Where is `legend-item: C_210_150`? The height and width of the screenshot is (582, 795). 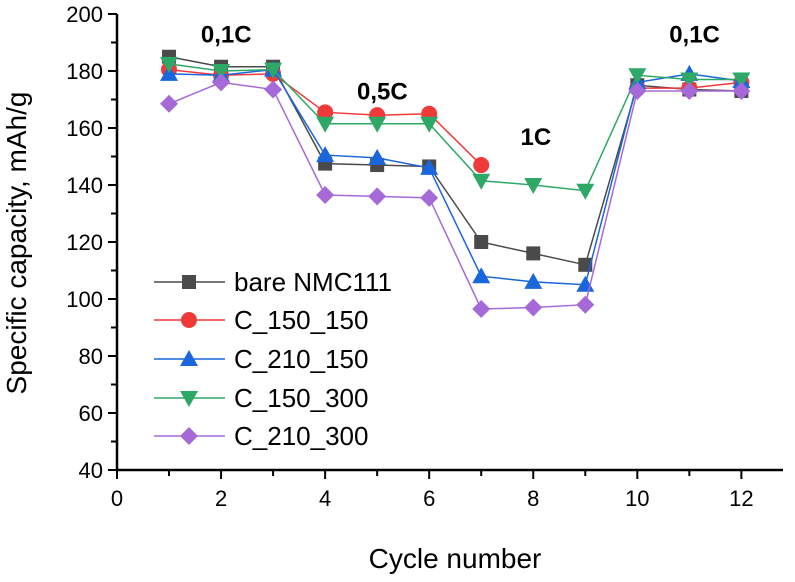 legend-item: C_210_150 is located at coordinates (261, 359).